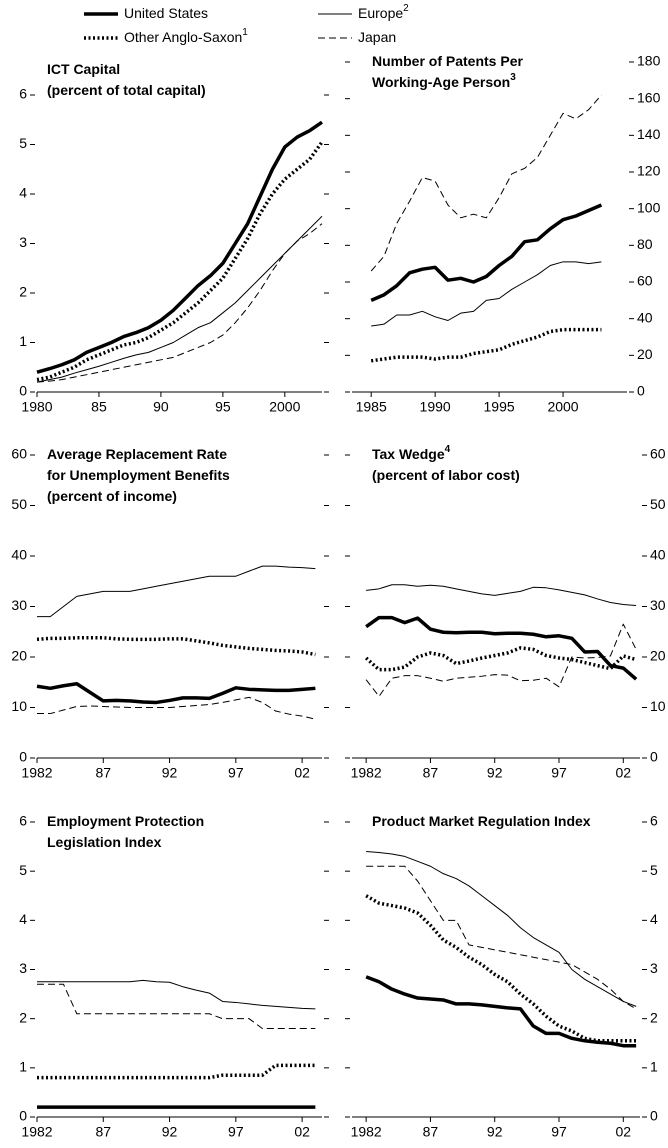 The width and height of the screenshot is (668, 1148). I want to click on panel-title: Average Replacement Rate, so click(137, 454).